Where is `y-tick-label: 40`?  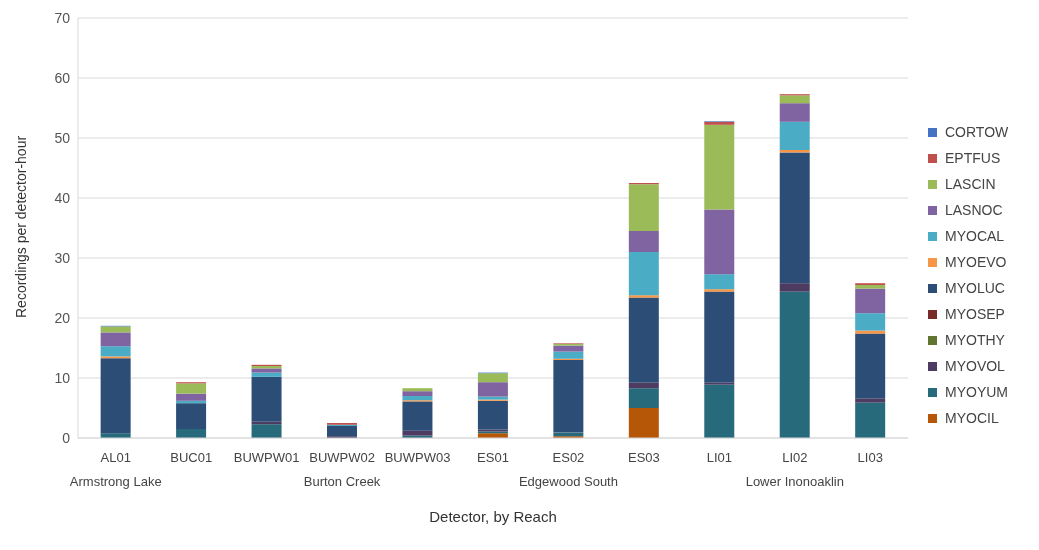 y-tick-label: 40 is located at coordinates (62, 197).